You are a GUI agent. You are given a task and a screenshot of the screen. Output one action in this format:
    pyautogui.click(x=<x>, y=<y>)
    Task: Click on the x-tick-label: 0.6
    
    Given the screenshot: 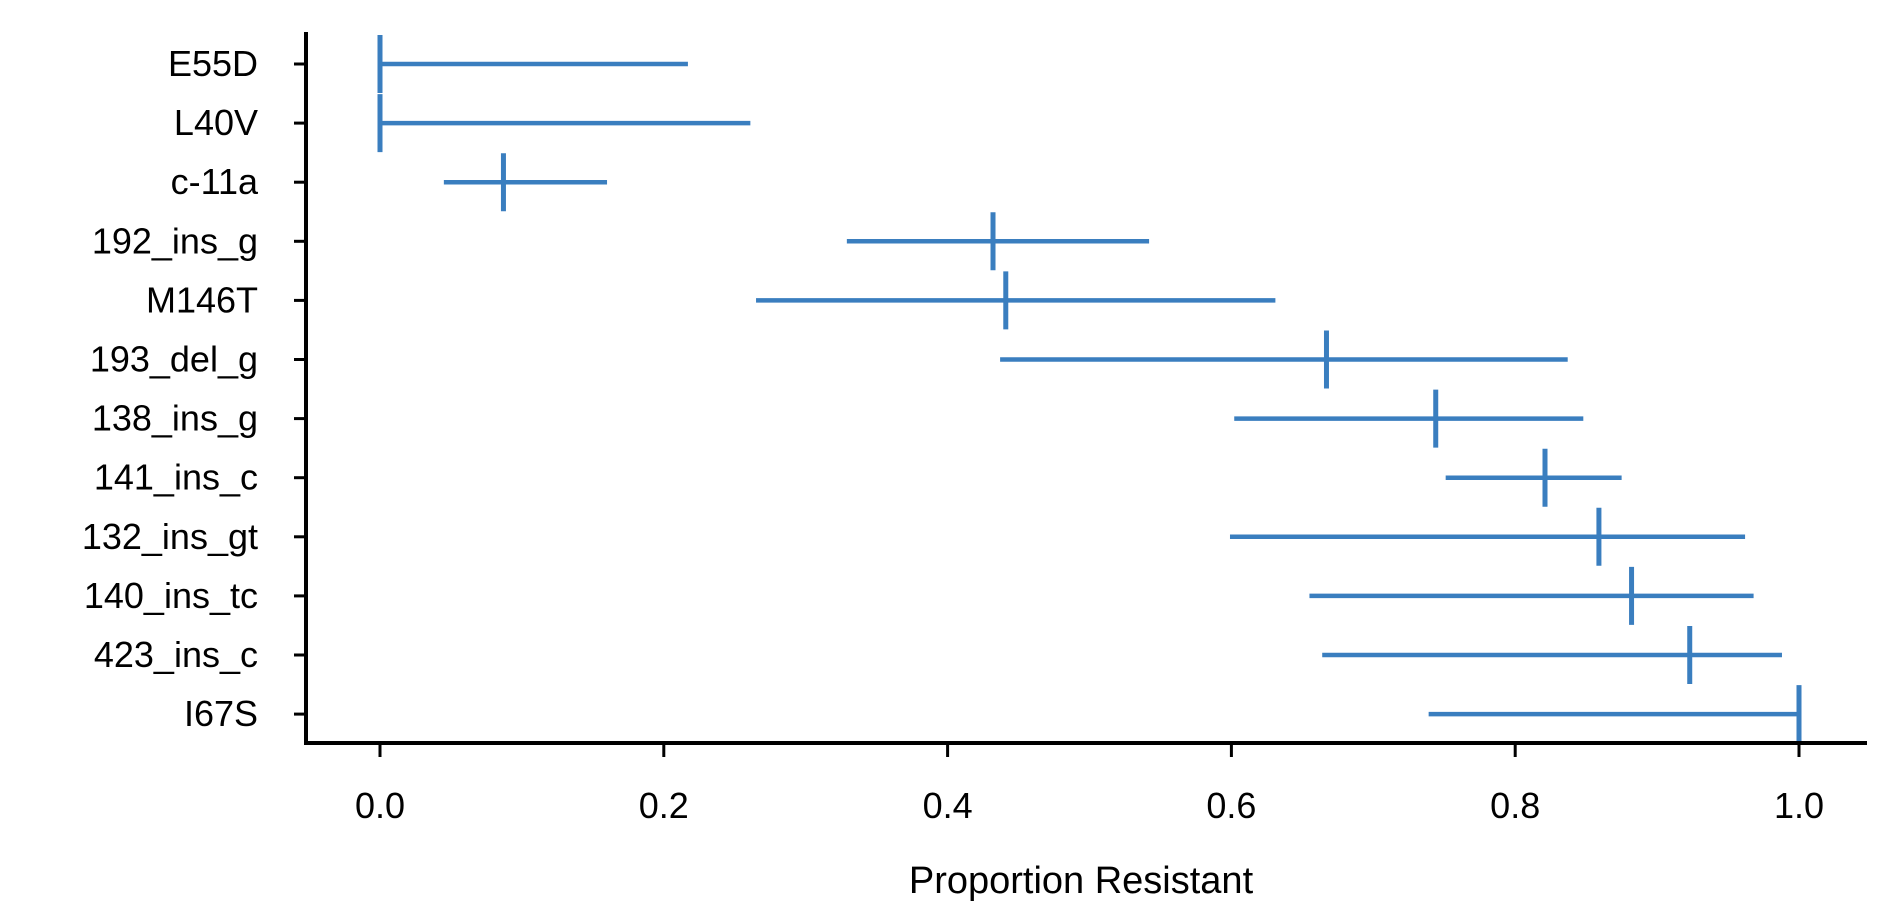 What is the action you would take?
    pyautogui.click(x=1231, y=805)
    